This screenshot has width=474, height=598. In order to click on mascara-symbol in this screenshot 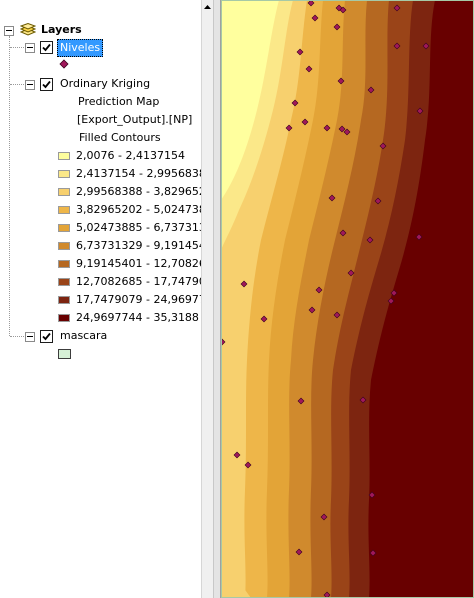, I will do `click(66, 354)`.